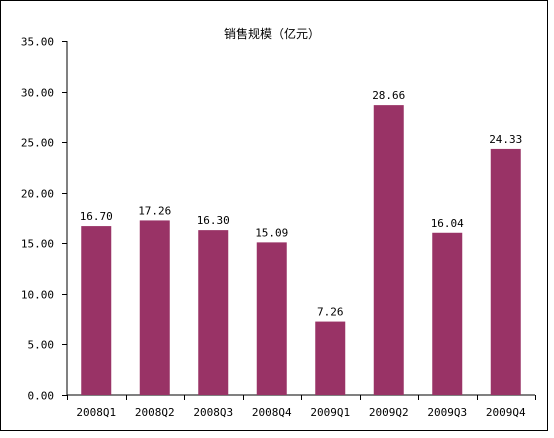 The image size is (554, 438). Describe the element at coordinates (505, 139) in the screenshot. I see `data-label: 24.33` at that location.